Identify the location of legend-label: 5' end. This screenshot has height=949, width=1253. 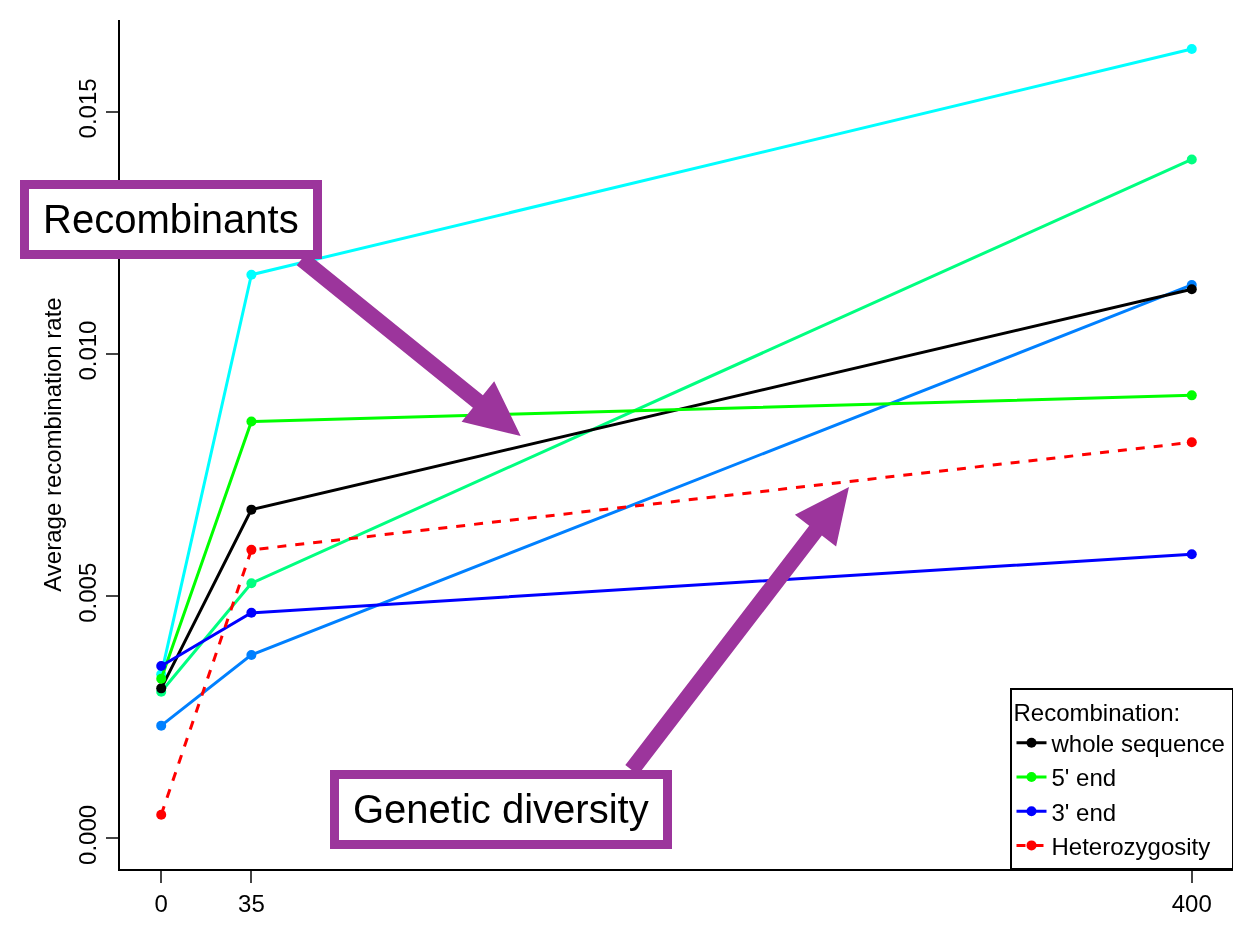
(1084, 778).